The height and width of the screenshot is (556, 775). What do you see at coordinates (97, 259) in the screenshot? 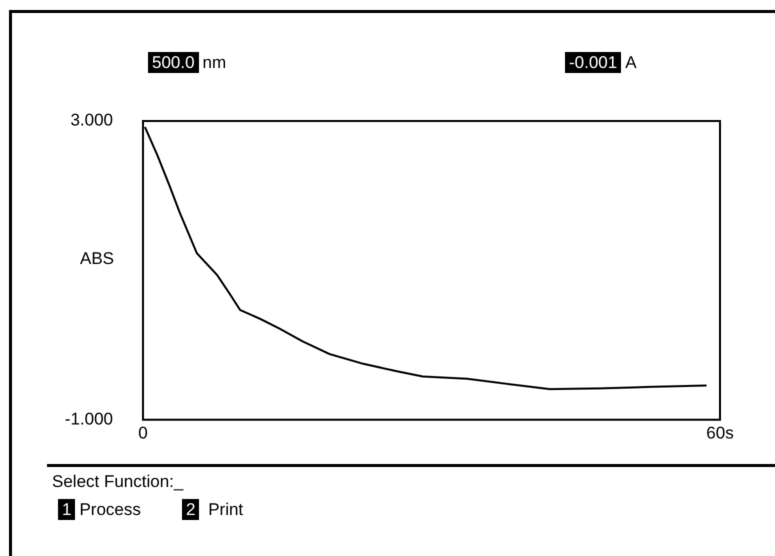
I see `y-axis-title: ABS` at bounding box center [97, 259].